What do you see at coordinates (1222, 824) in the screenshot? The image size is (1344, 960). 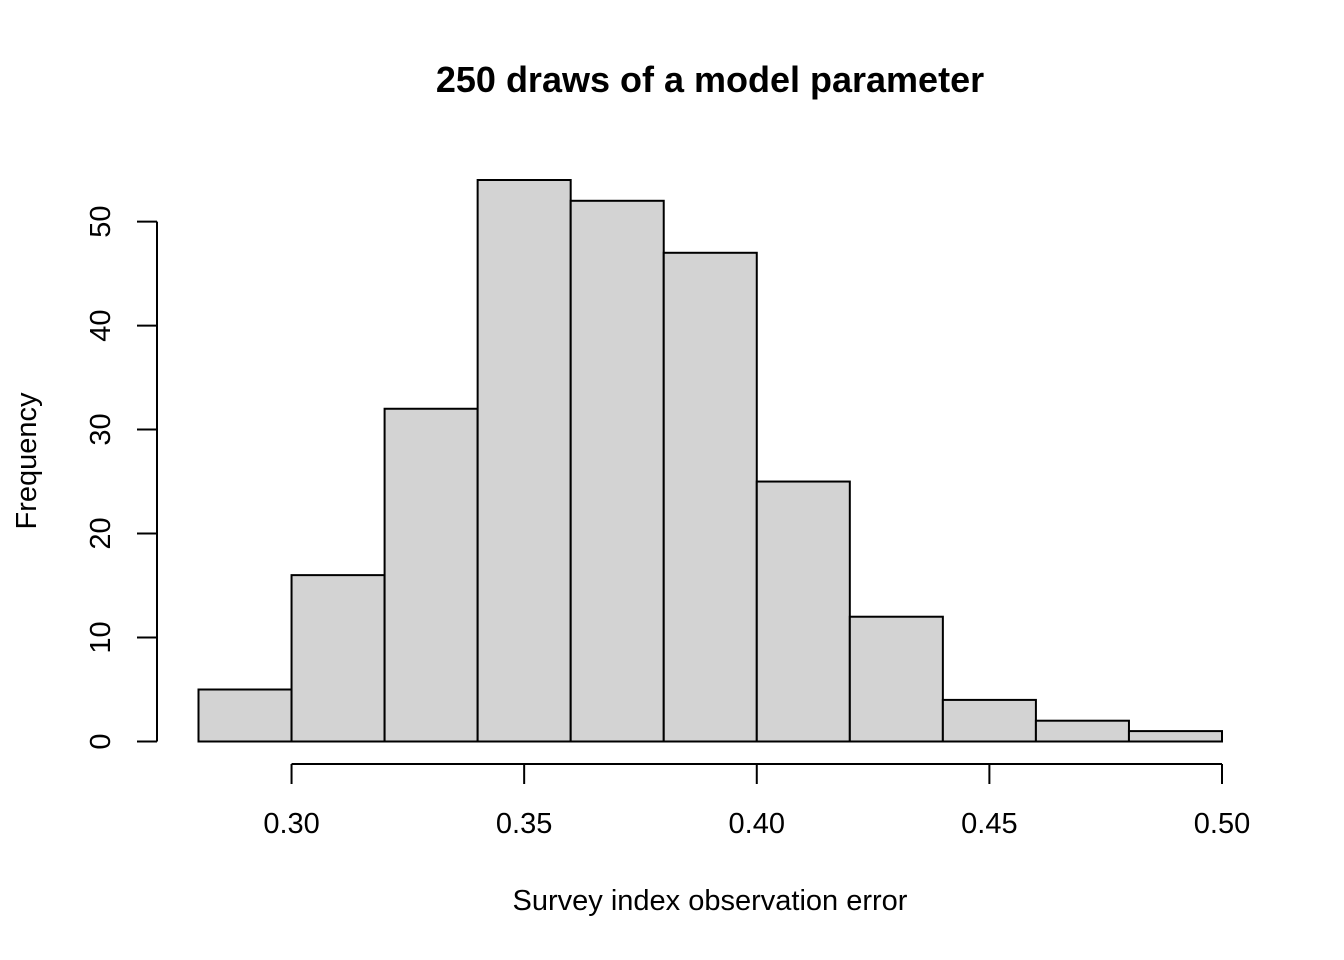 I see `x-tick-label: 0.50` at bounding box center [1222, 824].